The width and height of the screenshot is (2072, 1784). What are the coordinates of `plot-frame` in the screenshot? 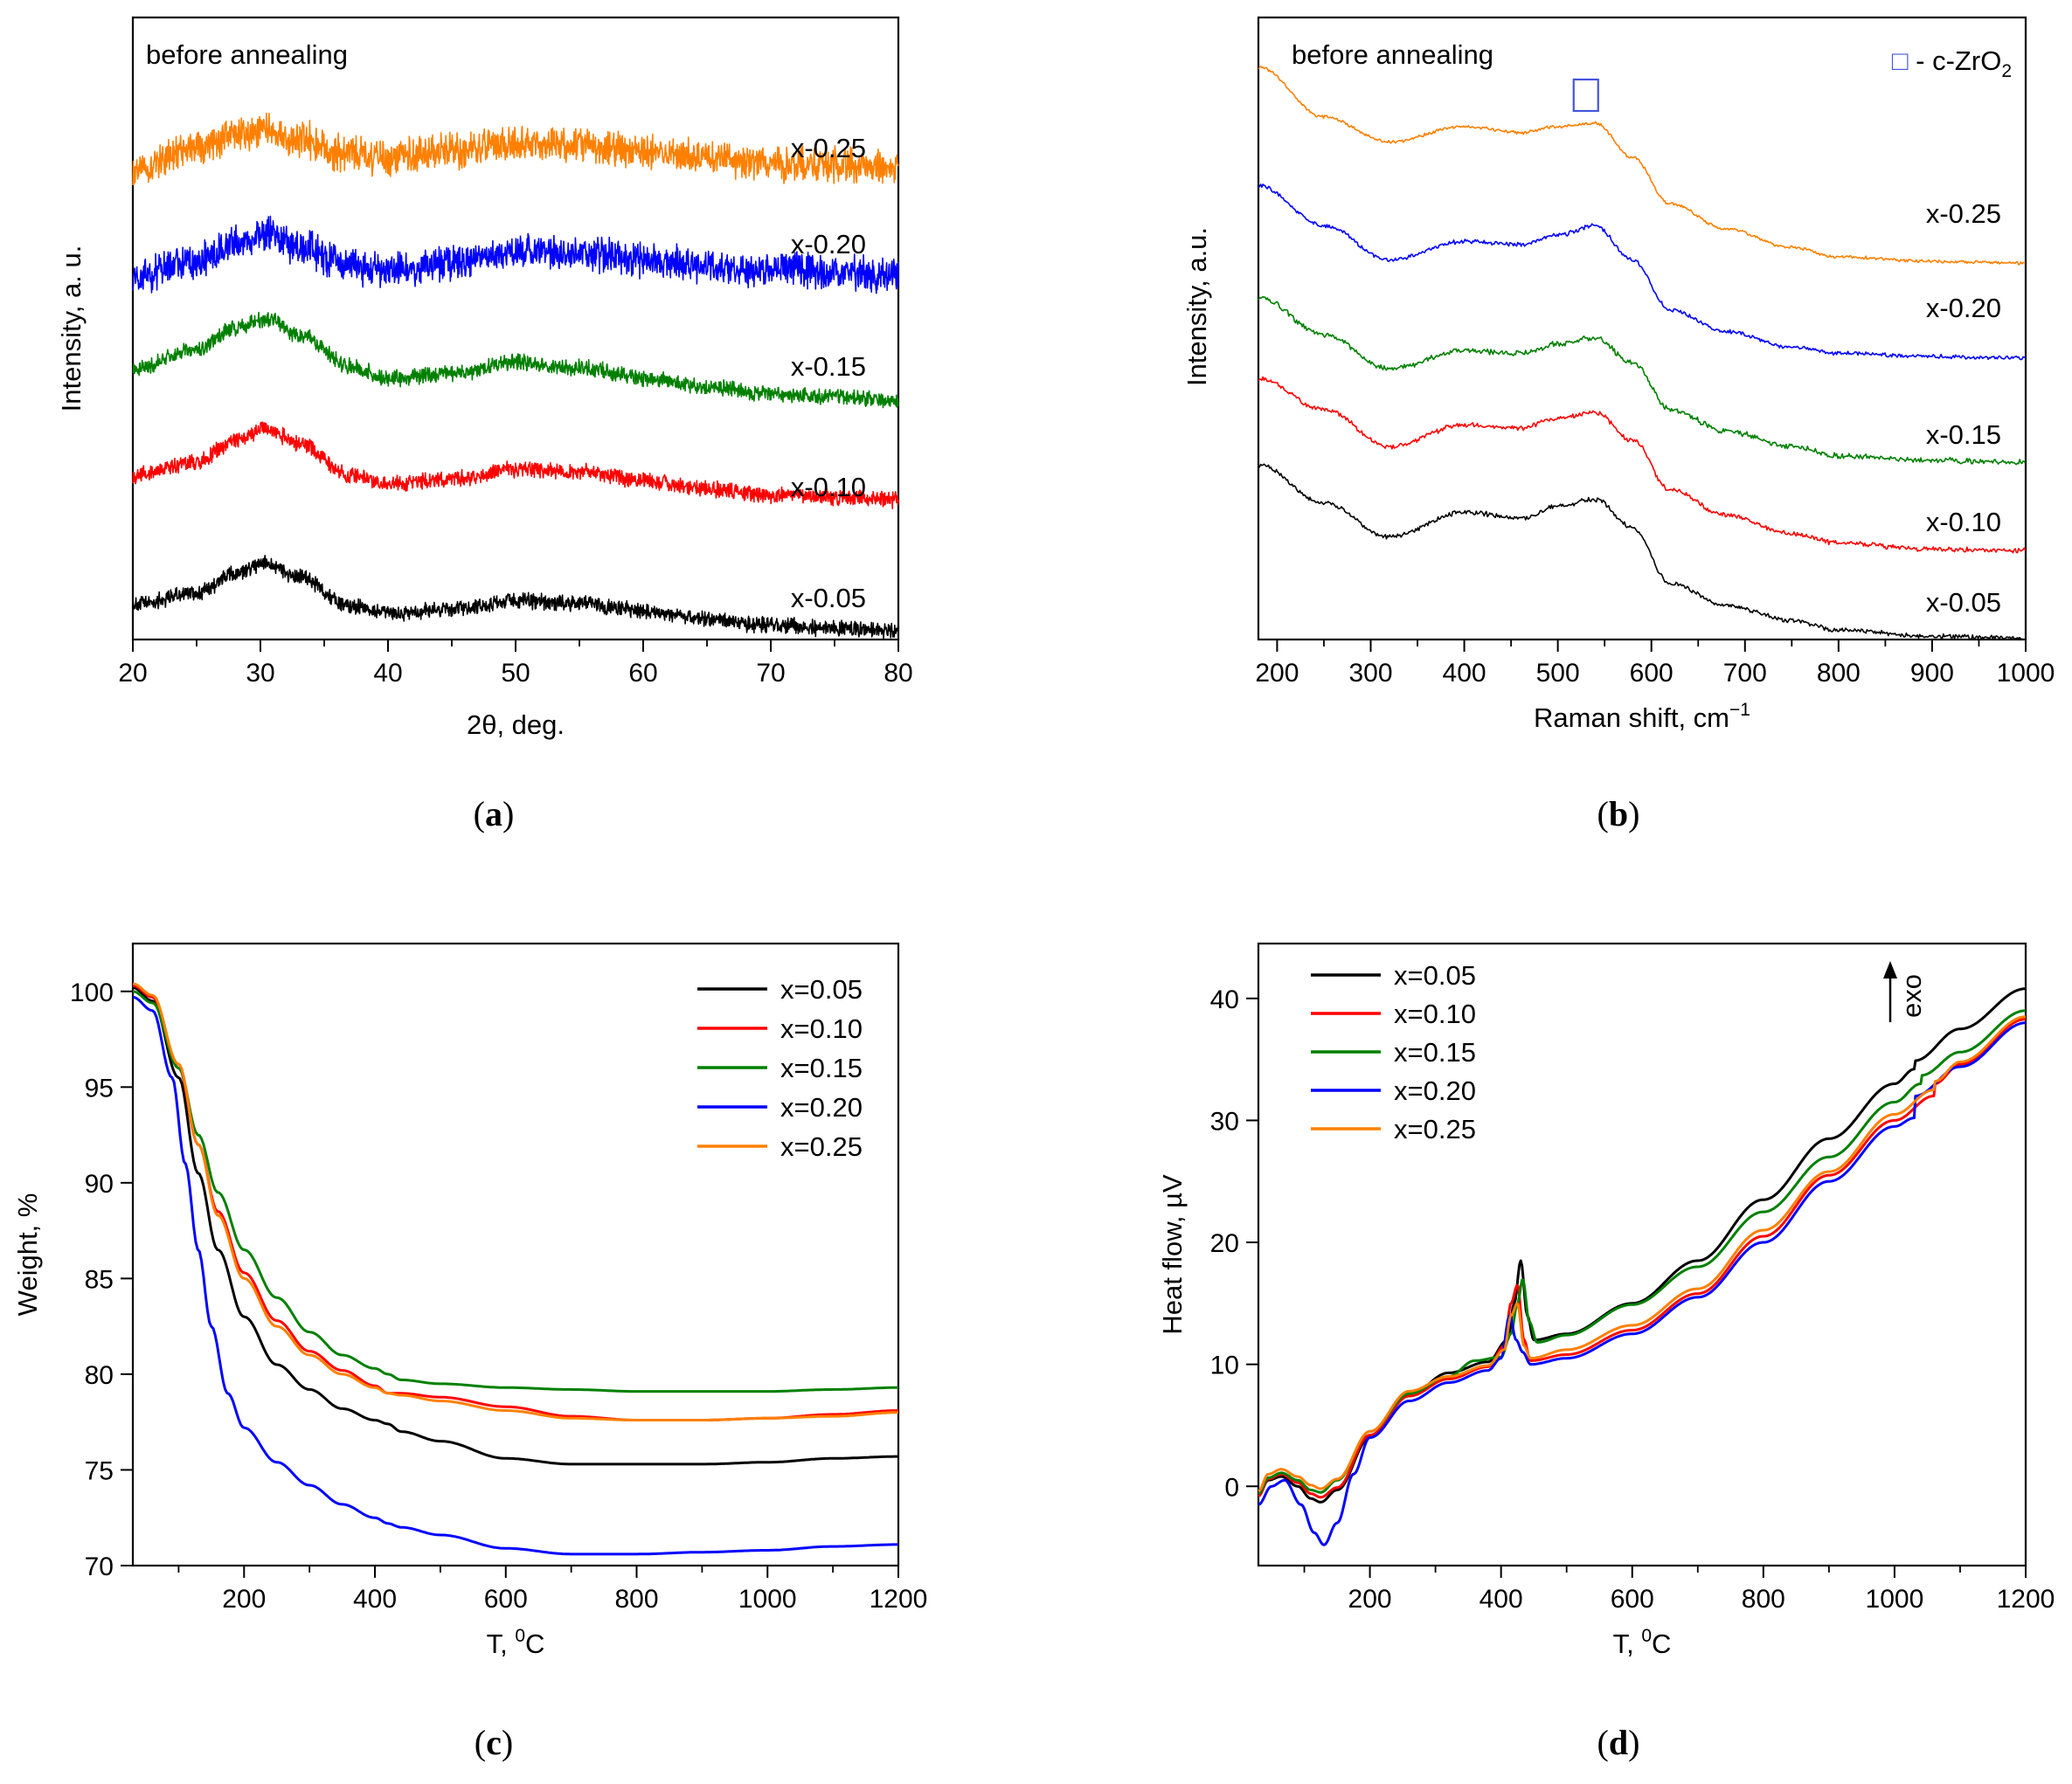 It's located at (1642, 328).